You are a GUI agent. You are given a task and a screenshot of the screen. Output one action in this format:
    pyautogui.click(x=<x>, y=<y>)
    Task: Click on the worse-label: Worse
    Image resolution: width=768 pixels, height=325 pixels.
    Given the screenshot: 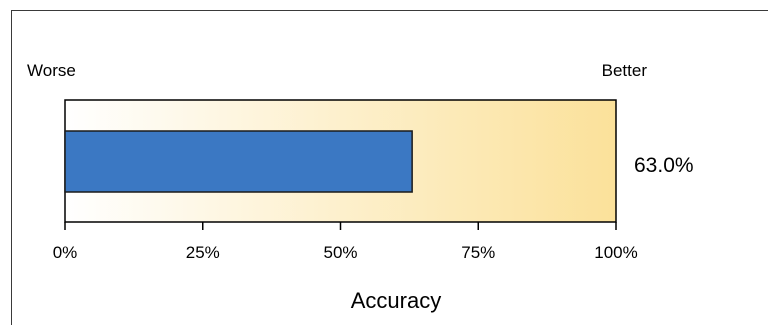 What is the action you would take?
    pyautogui.click(x=51, y=70)
    